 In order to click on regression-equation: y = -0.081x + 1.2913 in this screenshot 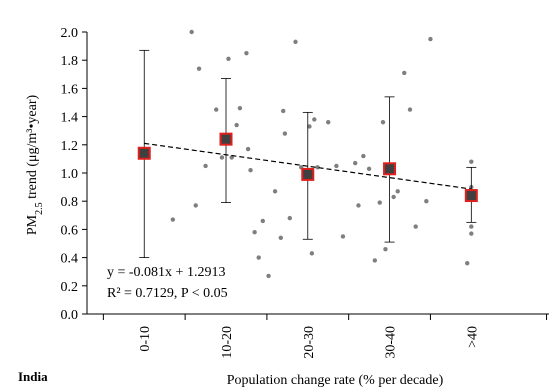, I will do `click(166, 272)`.